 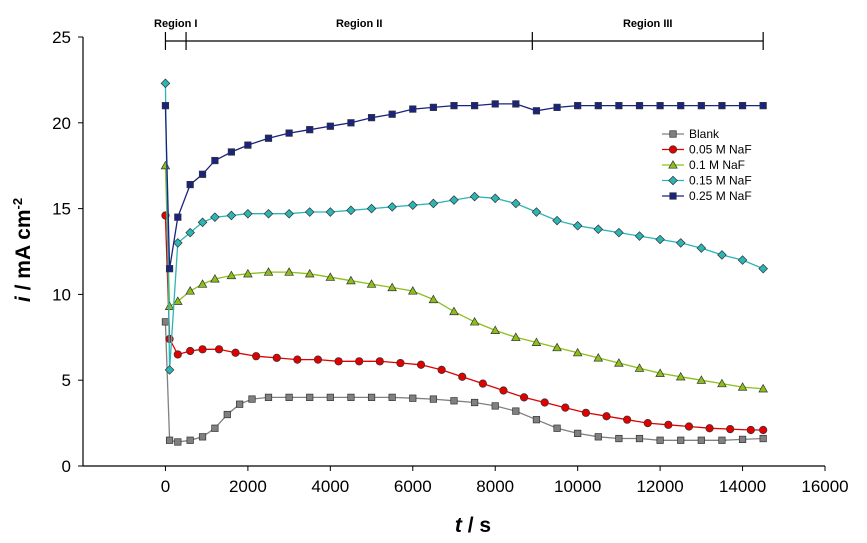 I want to click on region-label: Region III, so click(x=648, y=24).